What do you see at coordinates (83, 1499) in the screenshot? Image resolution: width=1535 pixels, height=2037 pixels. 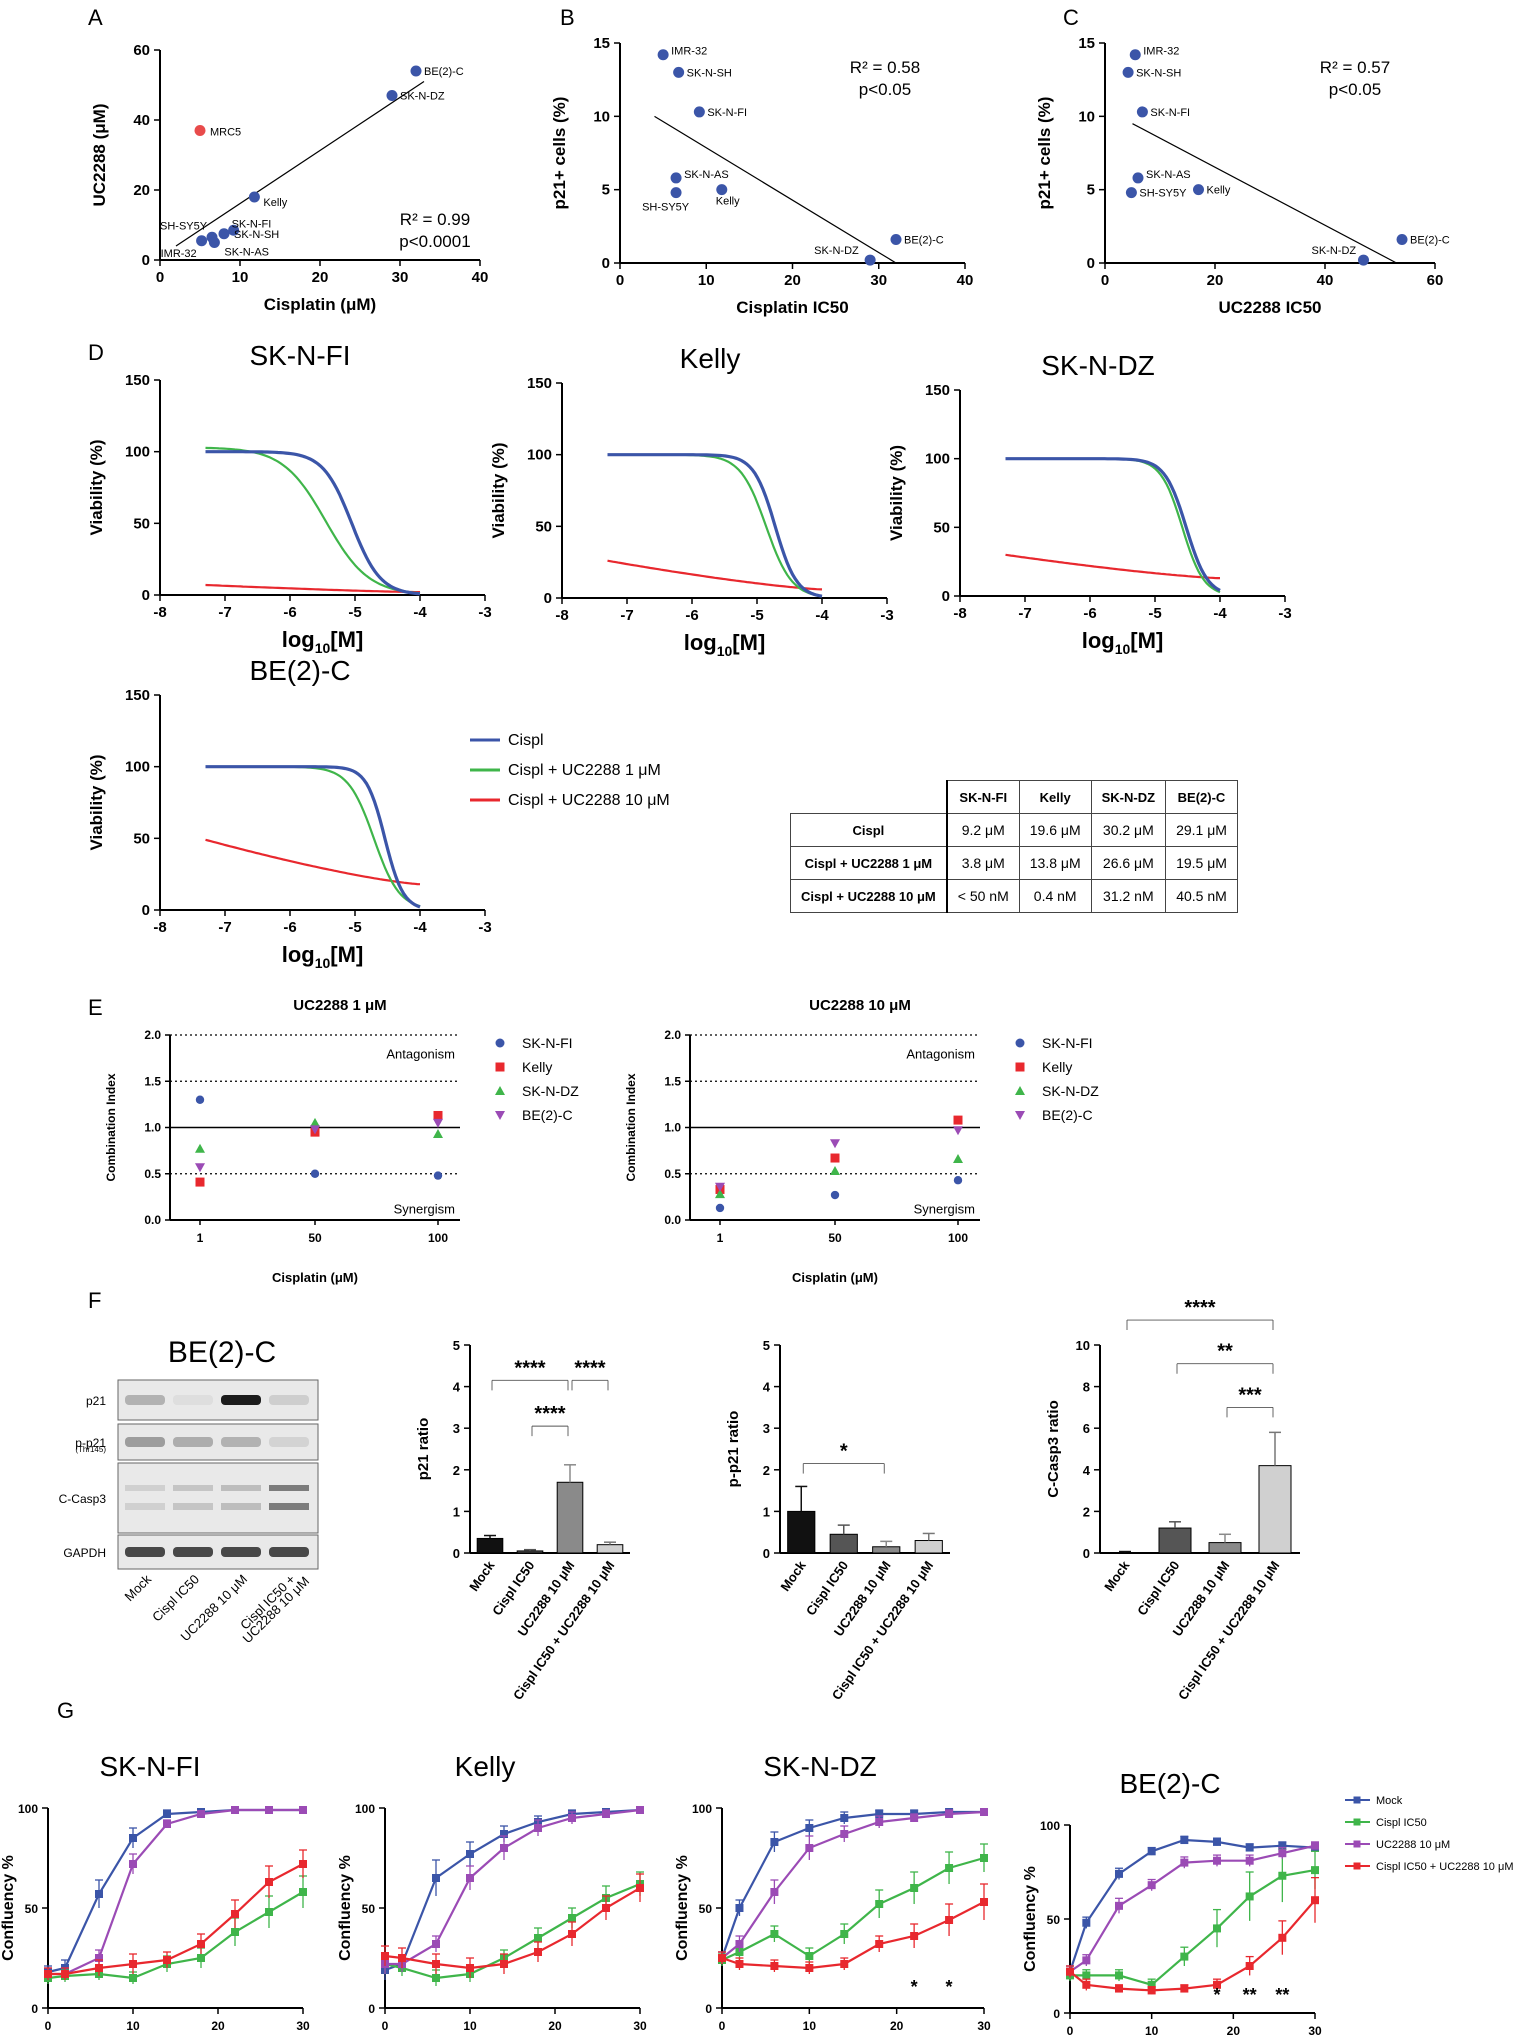 I see `blot-row-label: C-Casp3` at bounding box center [83, 1499].